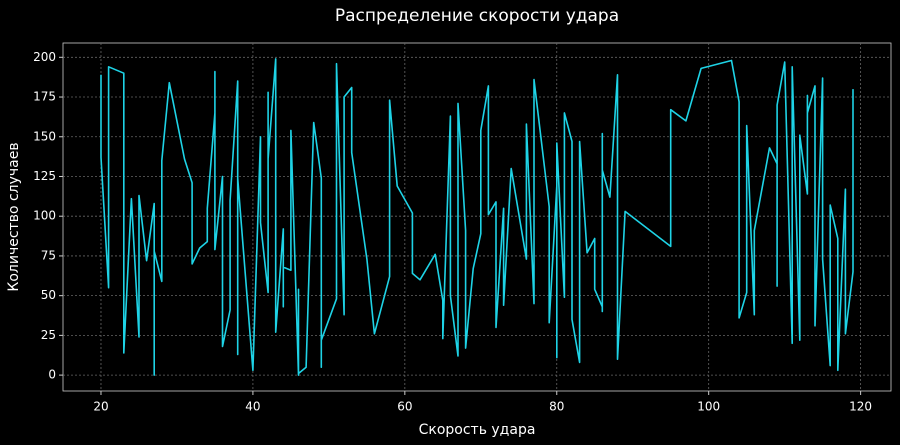 This screenshot has width=900, height=445. Describe the element at coordinates (708, 407) in the screenshot. I see `x-tick-label: 100` at that location.